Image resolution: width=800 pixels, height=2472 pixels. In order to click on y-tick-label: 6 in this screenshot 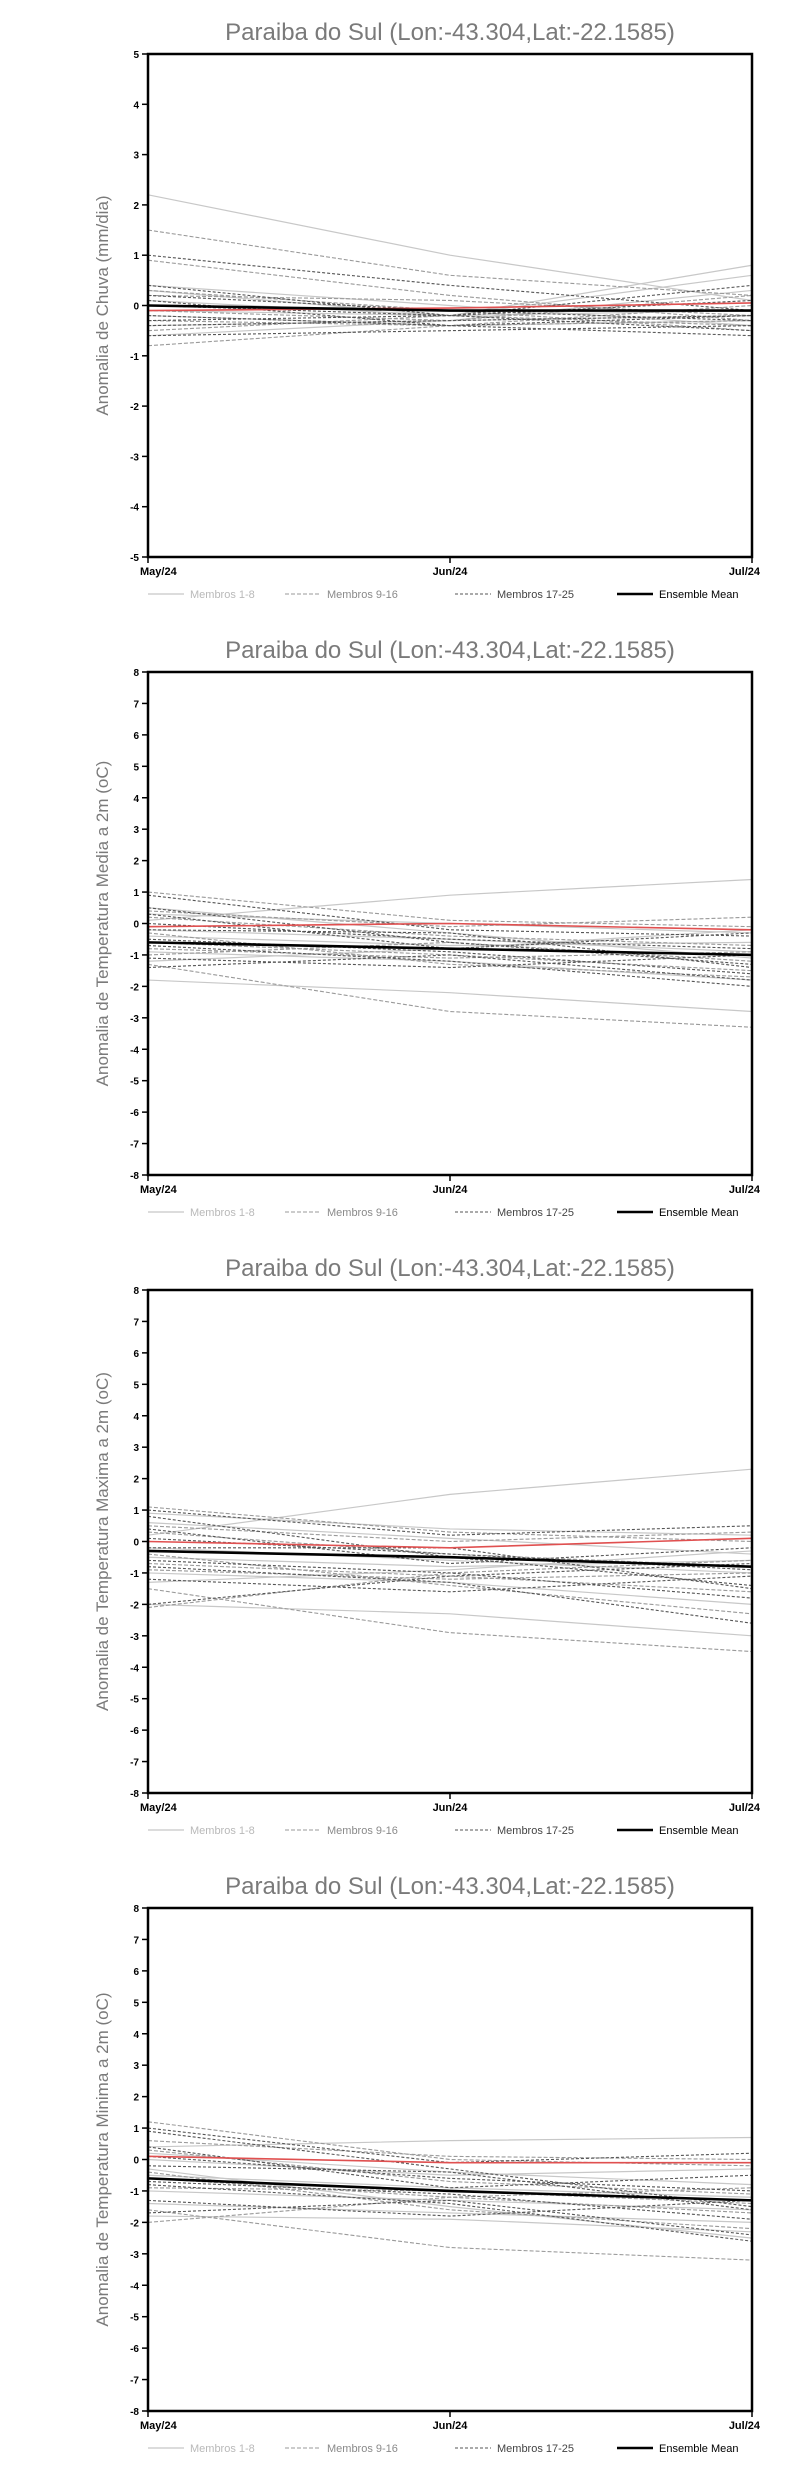, I will do `click(136, 736)`.